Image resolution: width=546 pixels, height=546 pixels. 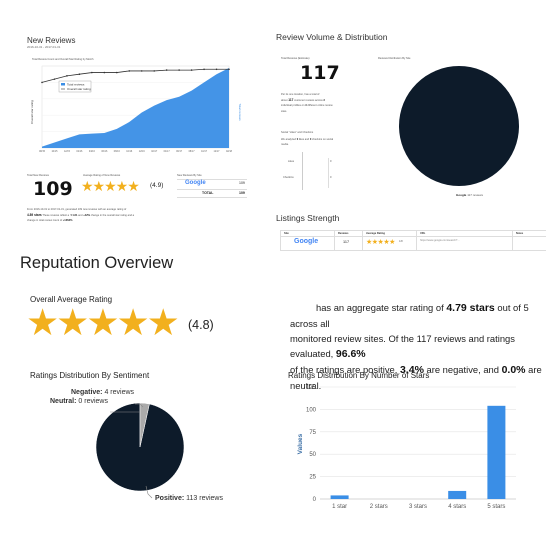 What do you see at coordinates (135, 75) in the screenshot?
I see `star-rating-line` at bounding box center [135, 75].